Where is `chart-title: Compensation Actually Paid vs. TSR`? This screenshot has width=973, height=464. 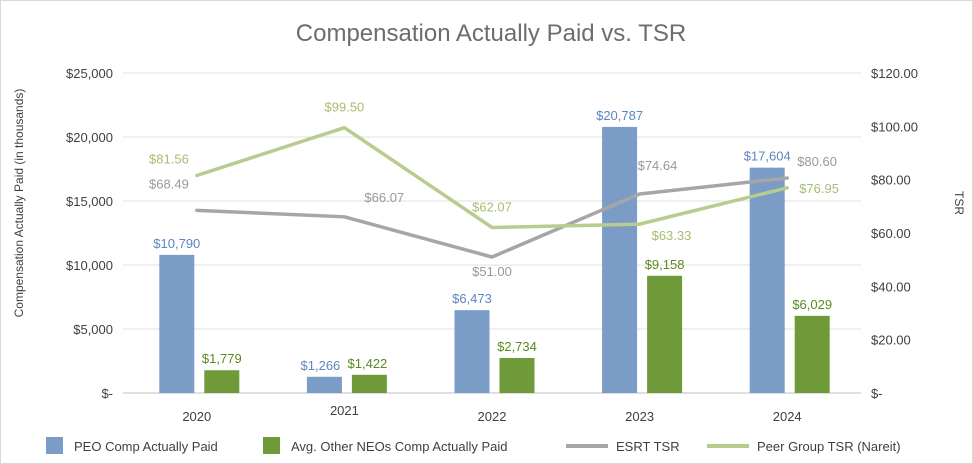
chart-title: Compensation Actually Paid vs. TSR is located at coordinates (491, 33).